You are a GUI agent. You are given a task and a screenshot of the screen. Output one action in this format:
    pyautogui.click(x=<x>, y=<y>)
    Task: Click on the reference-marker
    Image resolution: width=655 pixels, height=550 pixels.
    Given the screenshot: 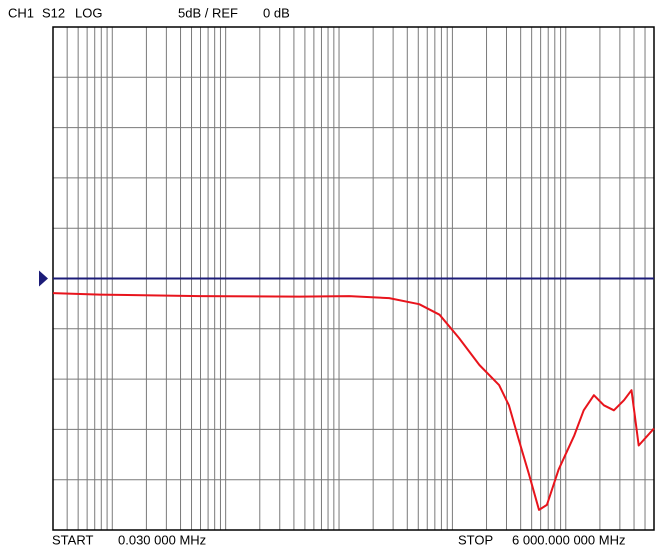 What is the action you would take?
    pyautogui.click(x=43, y=278)
    